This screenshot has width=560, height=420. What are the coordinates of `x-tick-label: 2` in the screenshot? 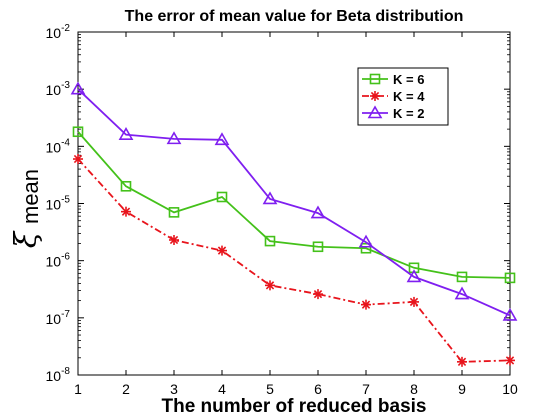 It's located at (126, 389).